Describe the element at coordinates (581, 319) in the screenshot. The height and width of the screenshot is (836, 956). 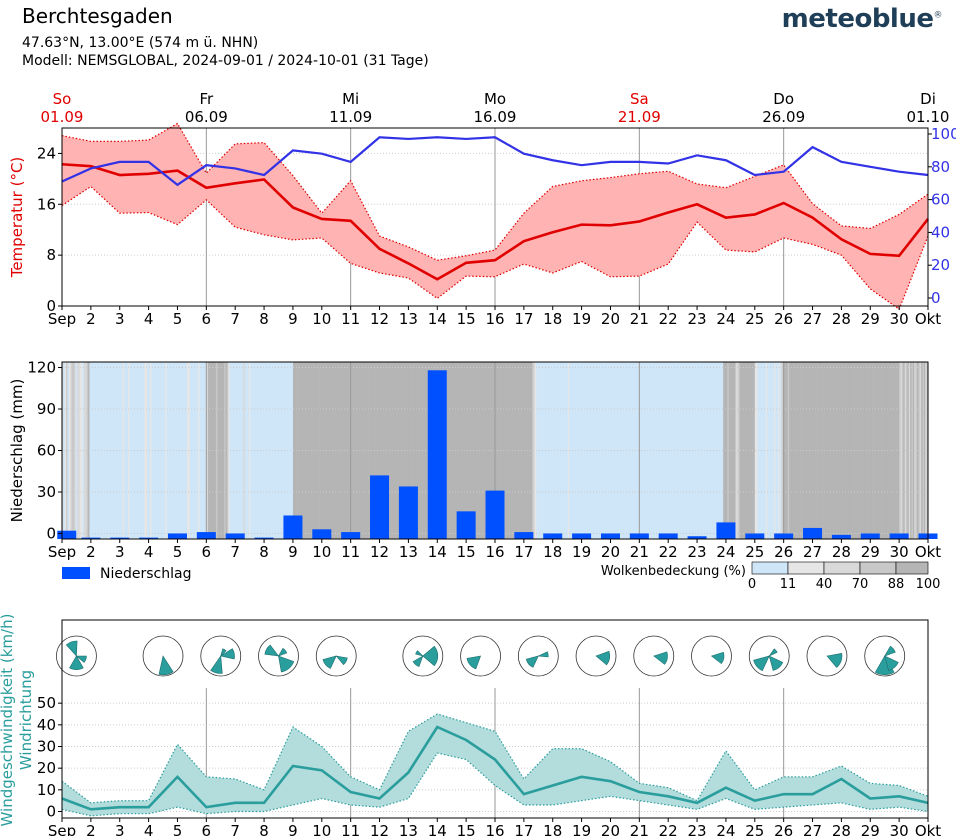
I see `temp-x-tick-label: 19` at that location.